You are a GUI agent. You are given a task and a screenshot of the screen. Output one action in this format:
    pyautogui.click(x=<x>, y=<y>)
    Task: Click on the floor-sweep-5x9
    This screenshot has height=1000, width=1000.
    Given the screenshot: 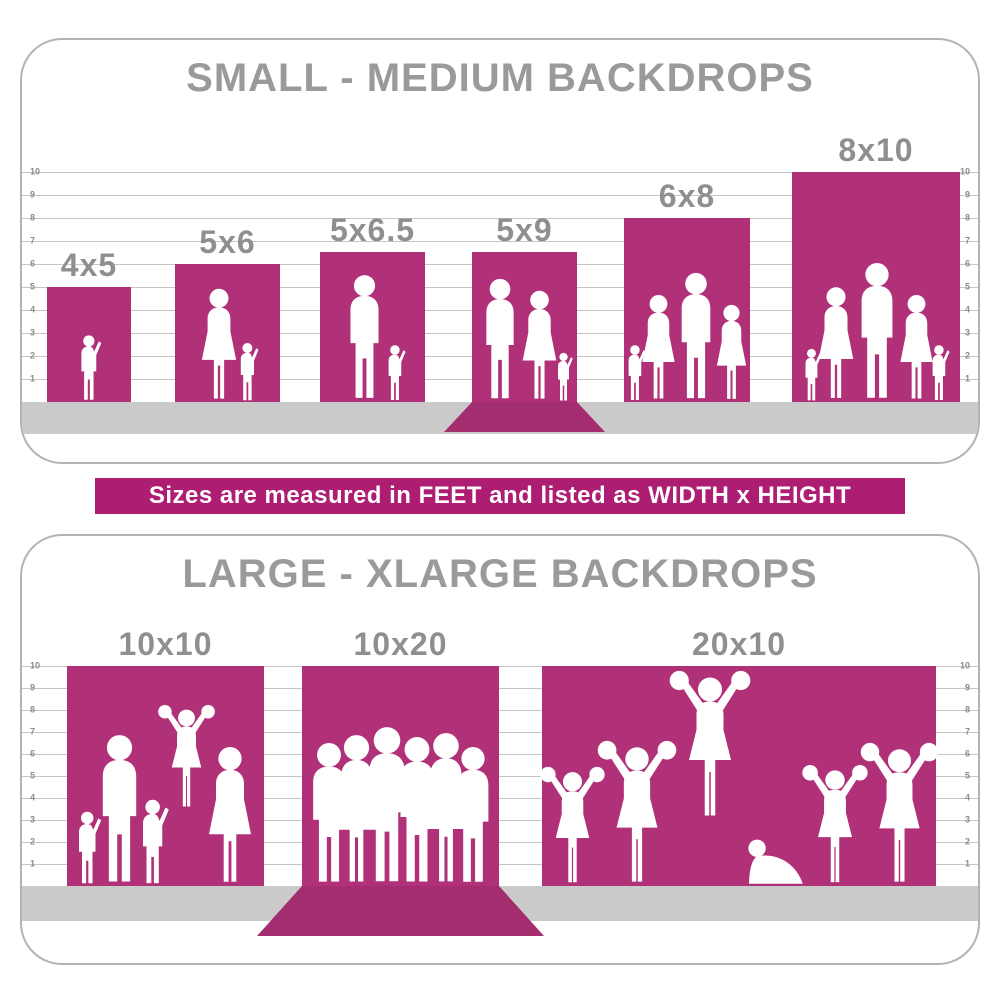 What is the action you would take?
    pyautogui.click(x=524, y=417)
    